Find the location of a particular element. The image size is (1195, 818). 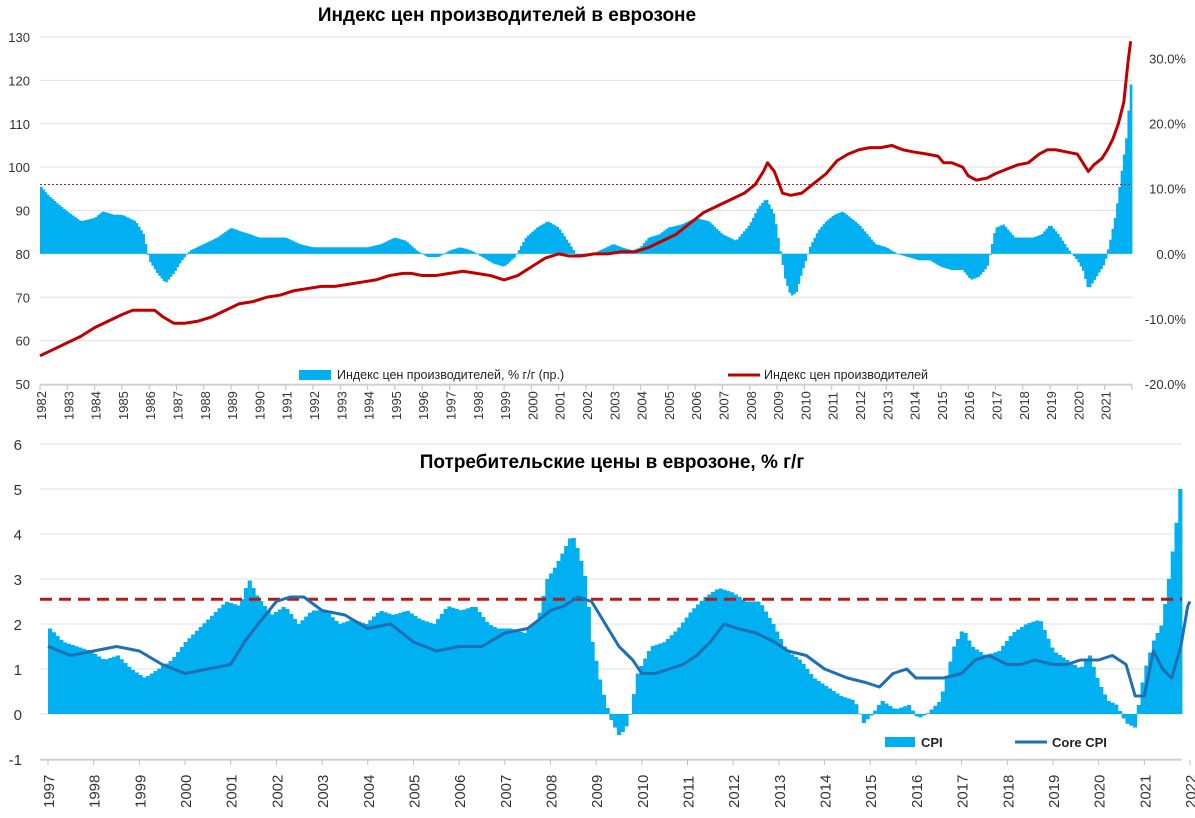

ppi-x-tick-label: 1993 is located at coordinates (341, 405).